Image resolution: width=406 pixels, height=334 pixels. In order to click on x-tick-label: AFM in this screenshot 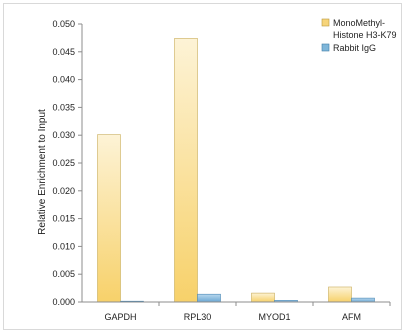, I will do `click(351, 317)`.